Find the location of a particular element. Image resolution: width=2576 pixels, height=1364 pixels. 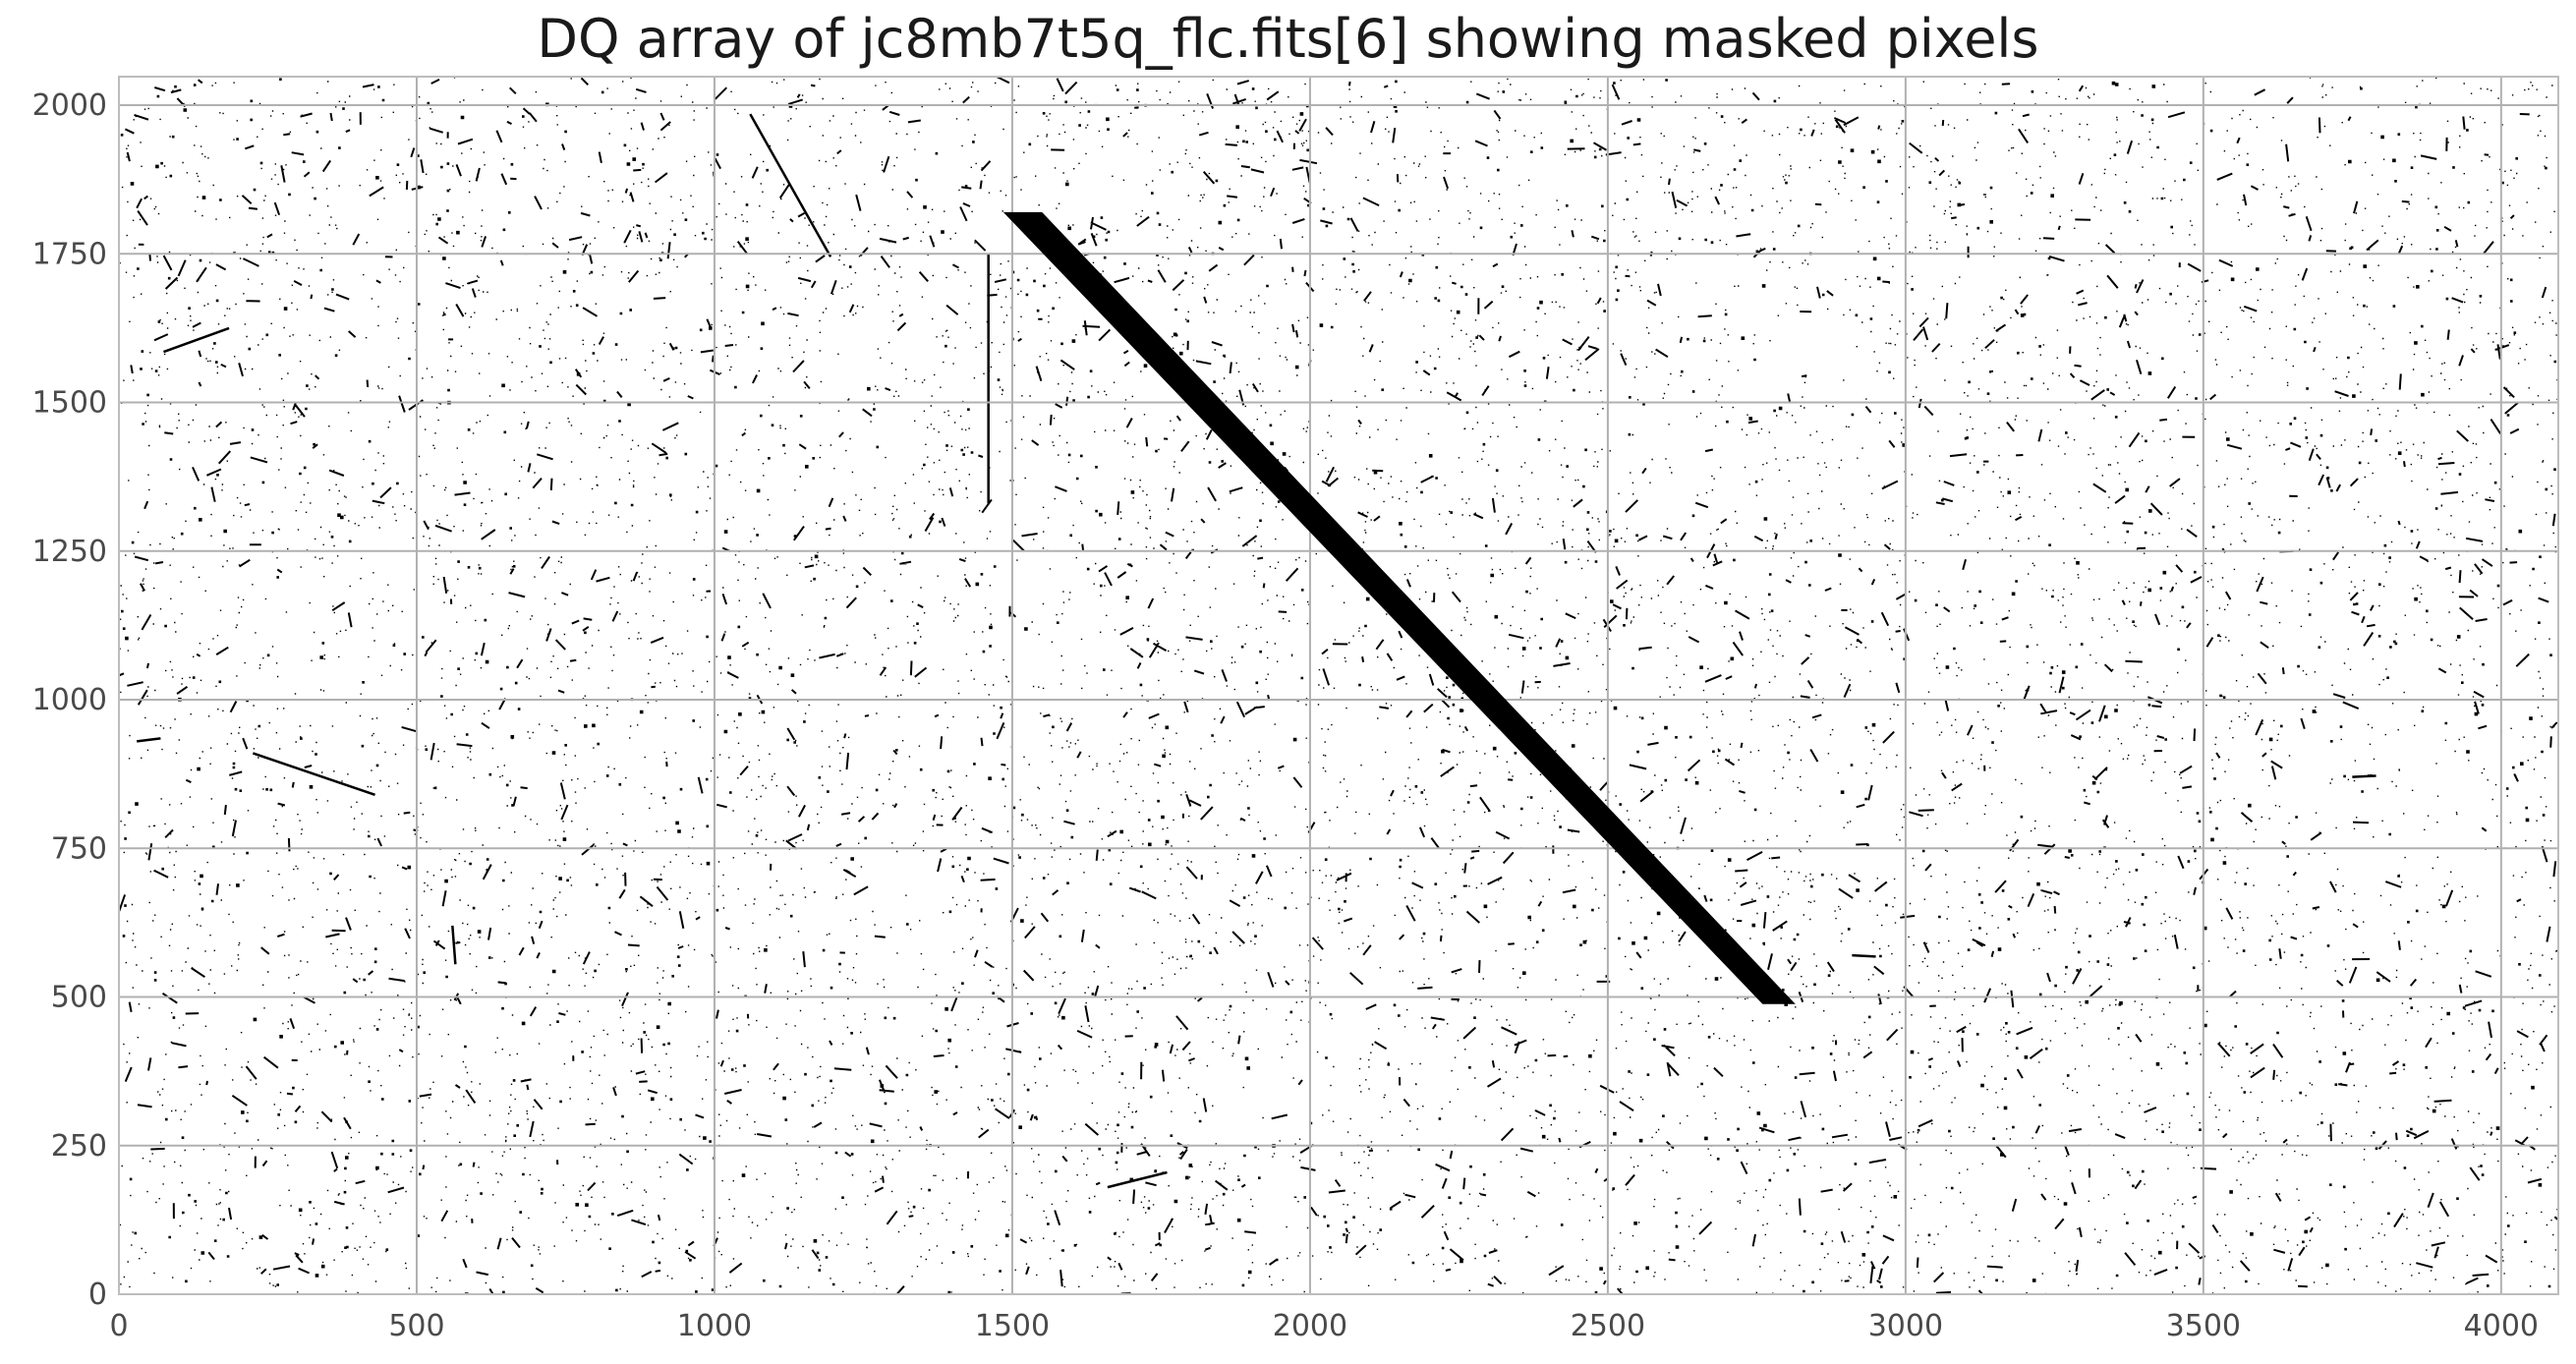

x-tick-label: 3000 is located at coordinates (1905, 1326).